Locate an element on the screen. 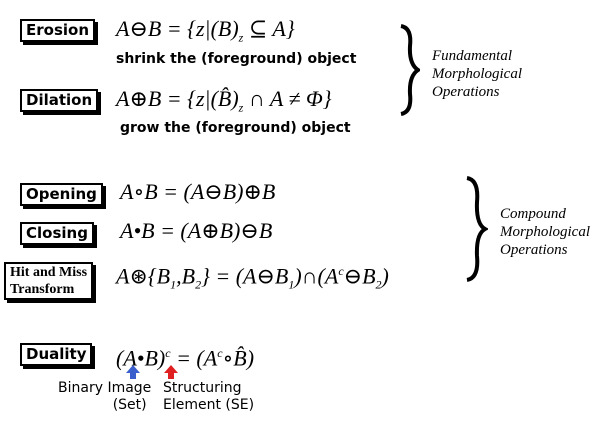  compound-brace is located at coordinates (477, 229).